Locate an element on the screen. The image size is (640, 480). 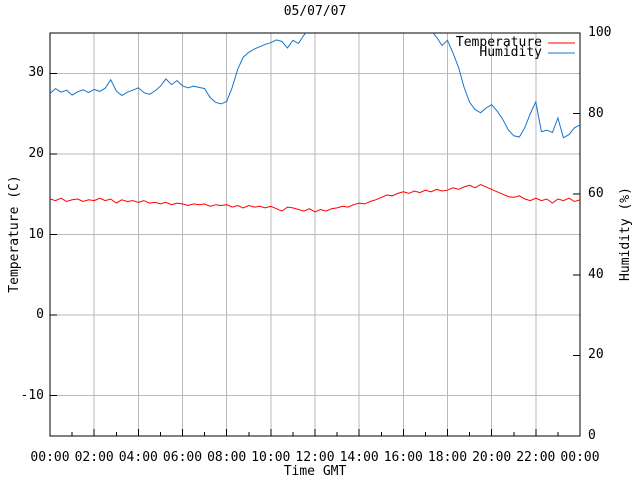
x-tick-label: 02:00 is located at coordinates (94, 457).